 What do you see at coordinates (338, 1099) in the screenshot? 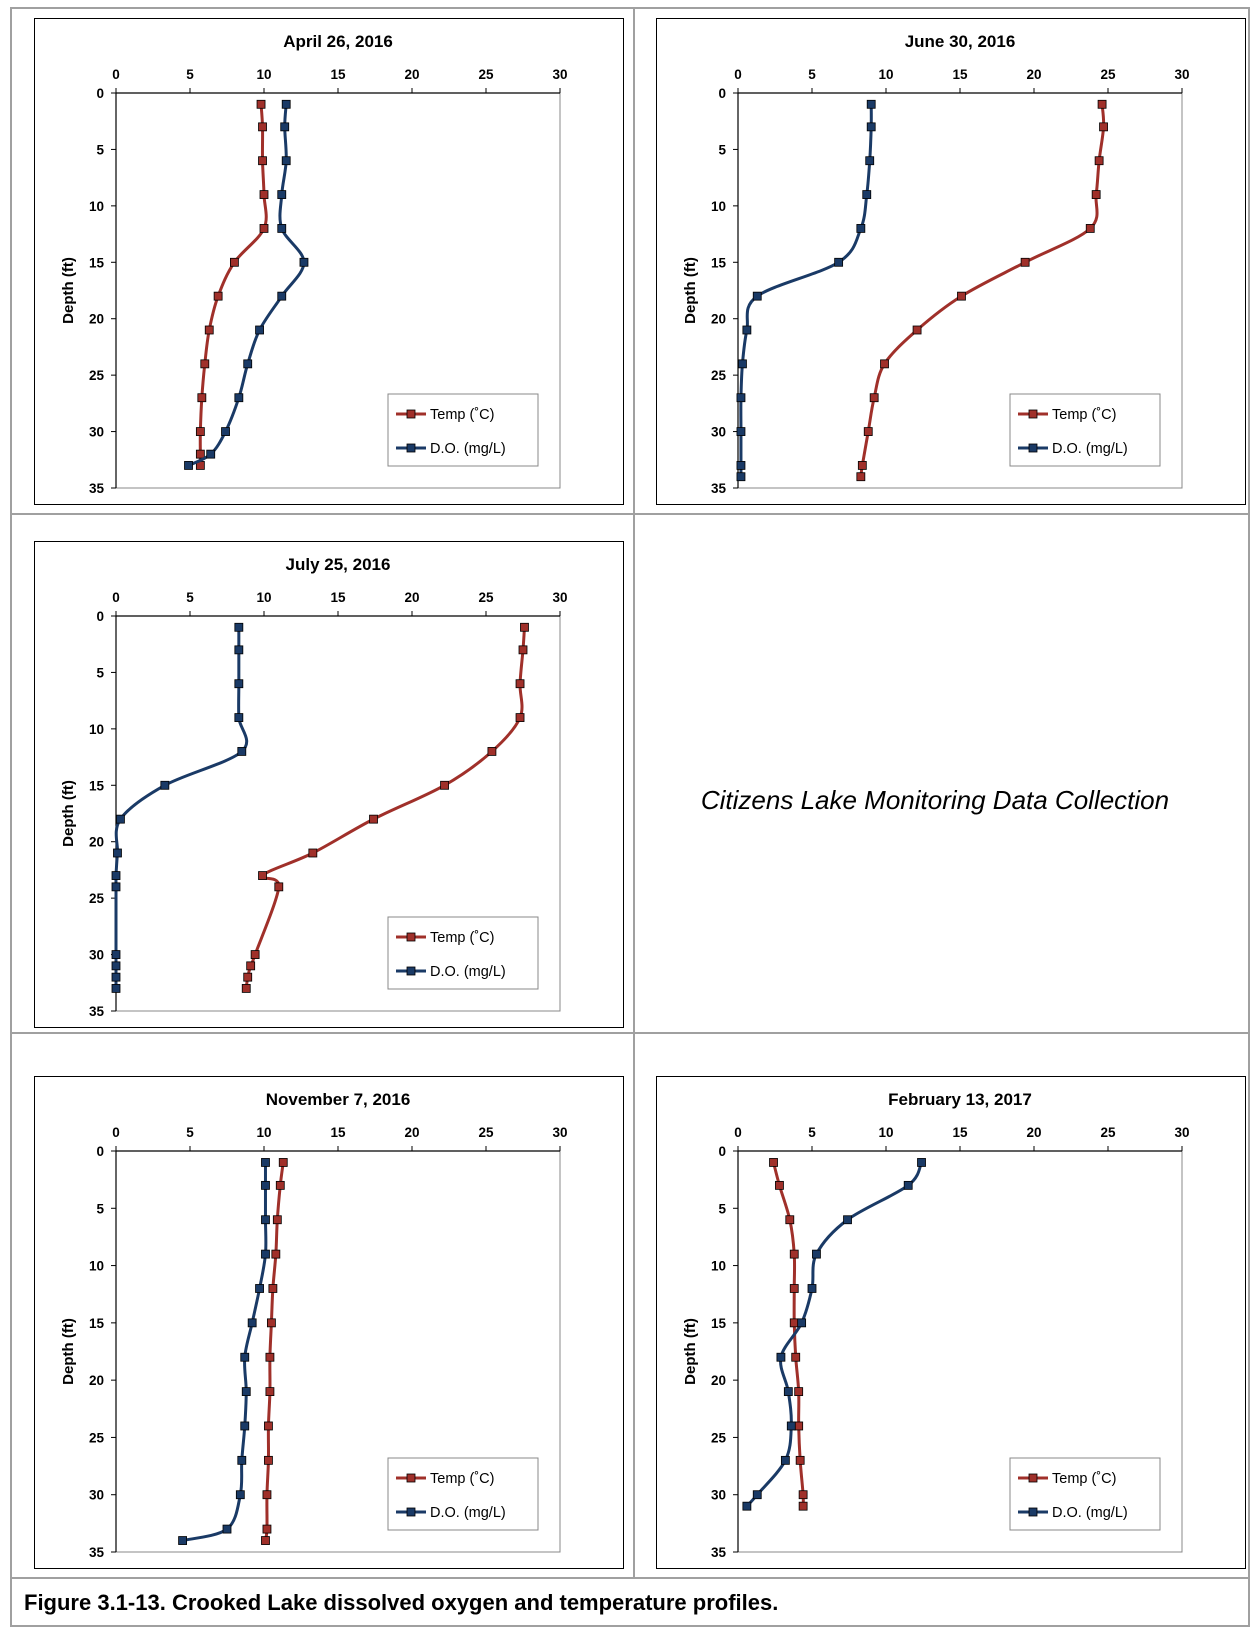
I see `chart-title: November 7, 2016` at bounding box center [338, 1099].